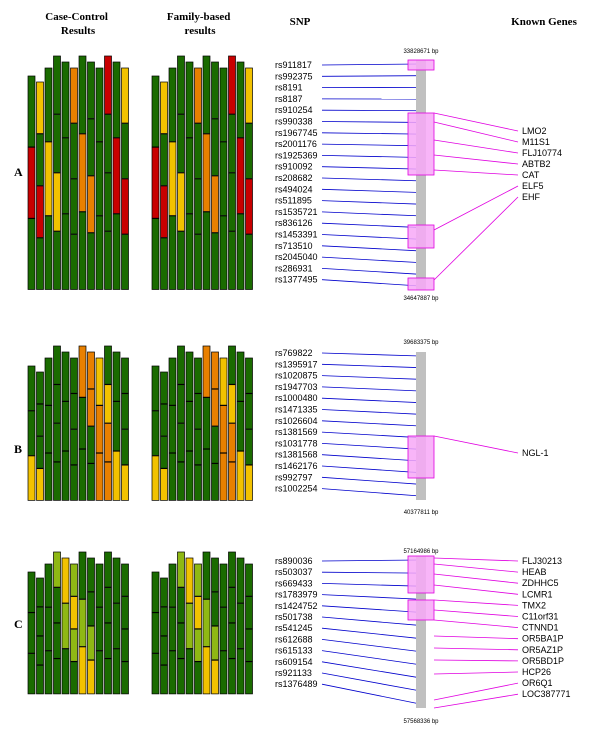 This screenshot has height=737, width=600. I want to click on snp-label: rs836126, so click(294, 223).